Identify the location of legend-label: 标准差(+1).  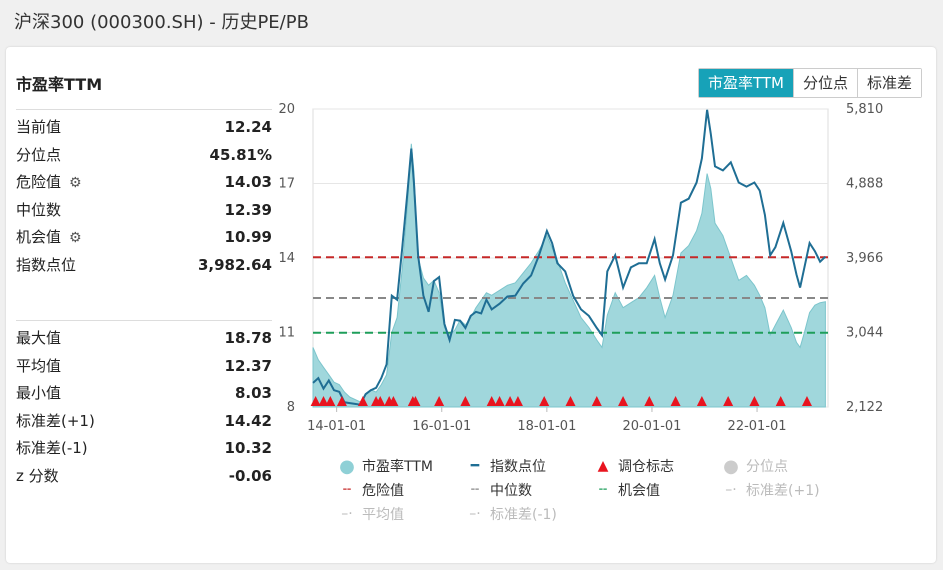
(783, 491).